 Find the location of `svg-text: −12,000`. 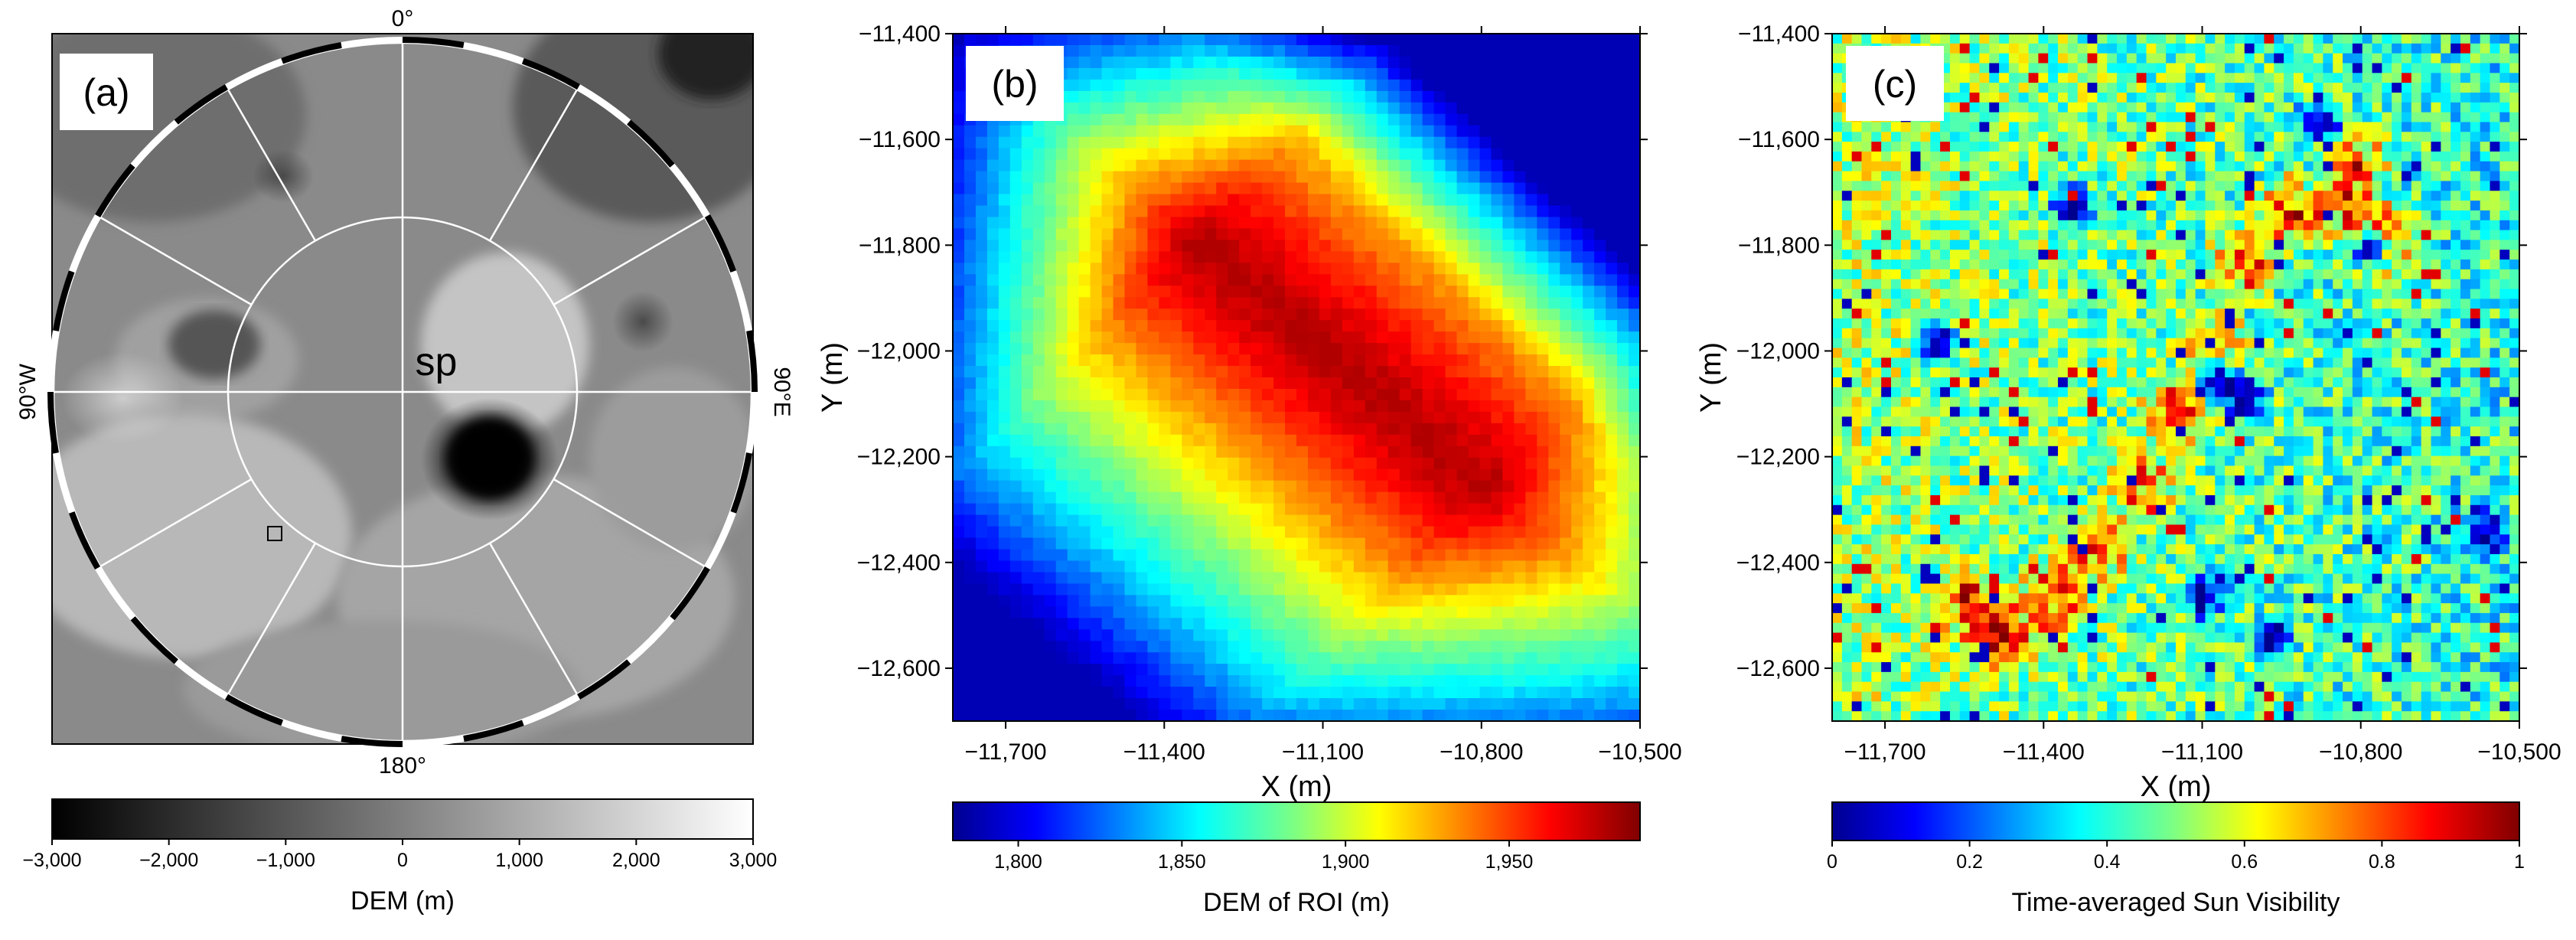

svg-text: −12,000 is located at coordinates (899, 351).